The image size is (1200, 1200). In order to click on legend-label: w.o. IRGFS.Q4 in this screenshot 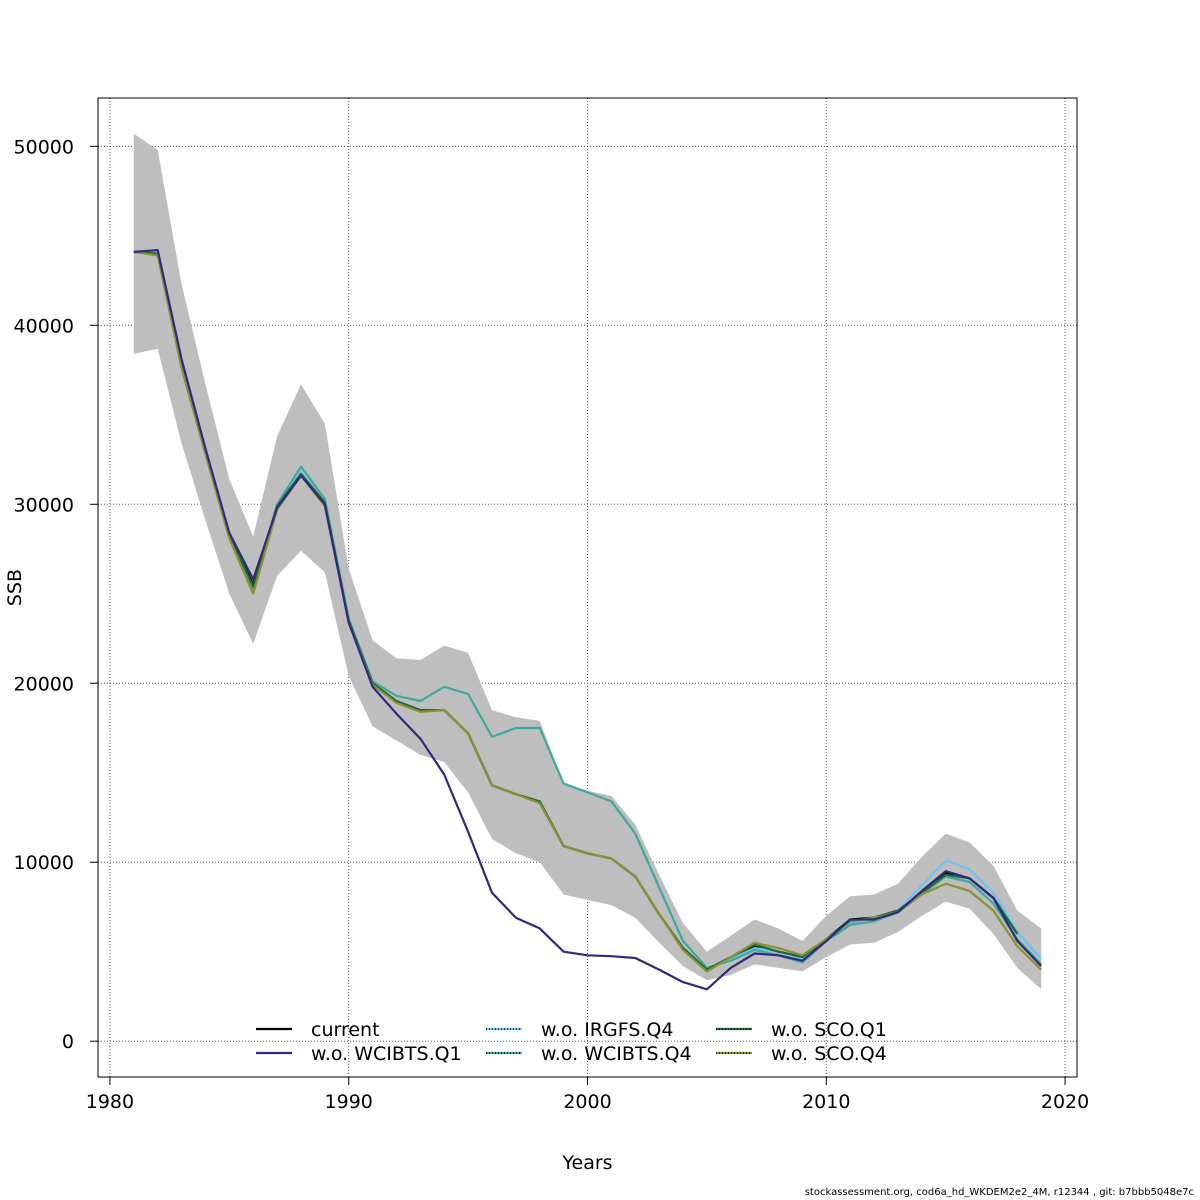, I will do `click(607, 1030)`.